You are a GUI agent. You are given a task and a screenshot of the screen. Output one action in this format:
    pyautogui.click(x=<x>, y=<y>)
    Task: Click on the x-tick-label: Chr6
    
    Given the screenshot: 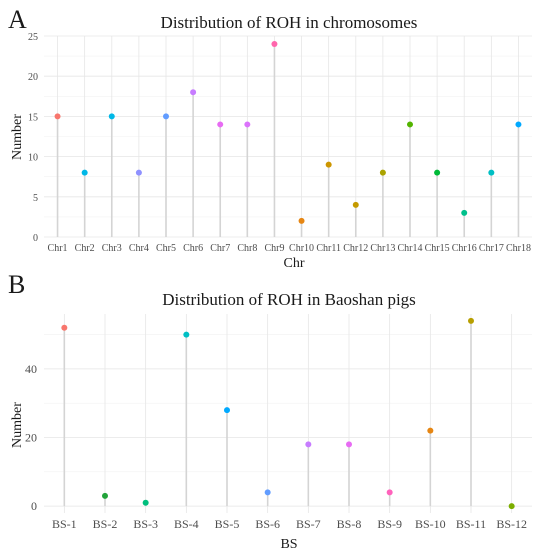 What is the action you would take?
    pyautogui.click(x=193, y=248)
    